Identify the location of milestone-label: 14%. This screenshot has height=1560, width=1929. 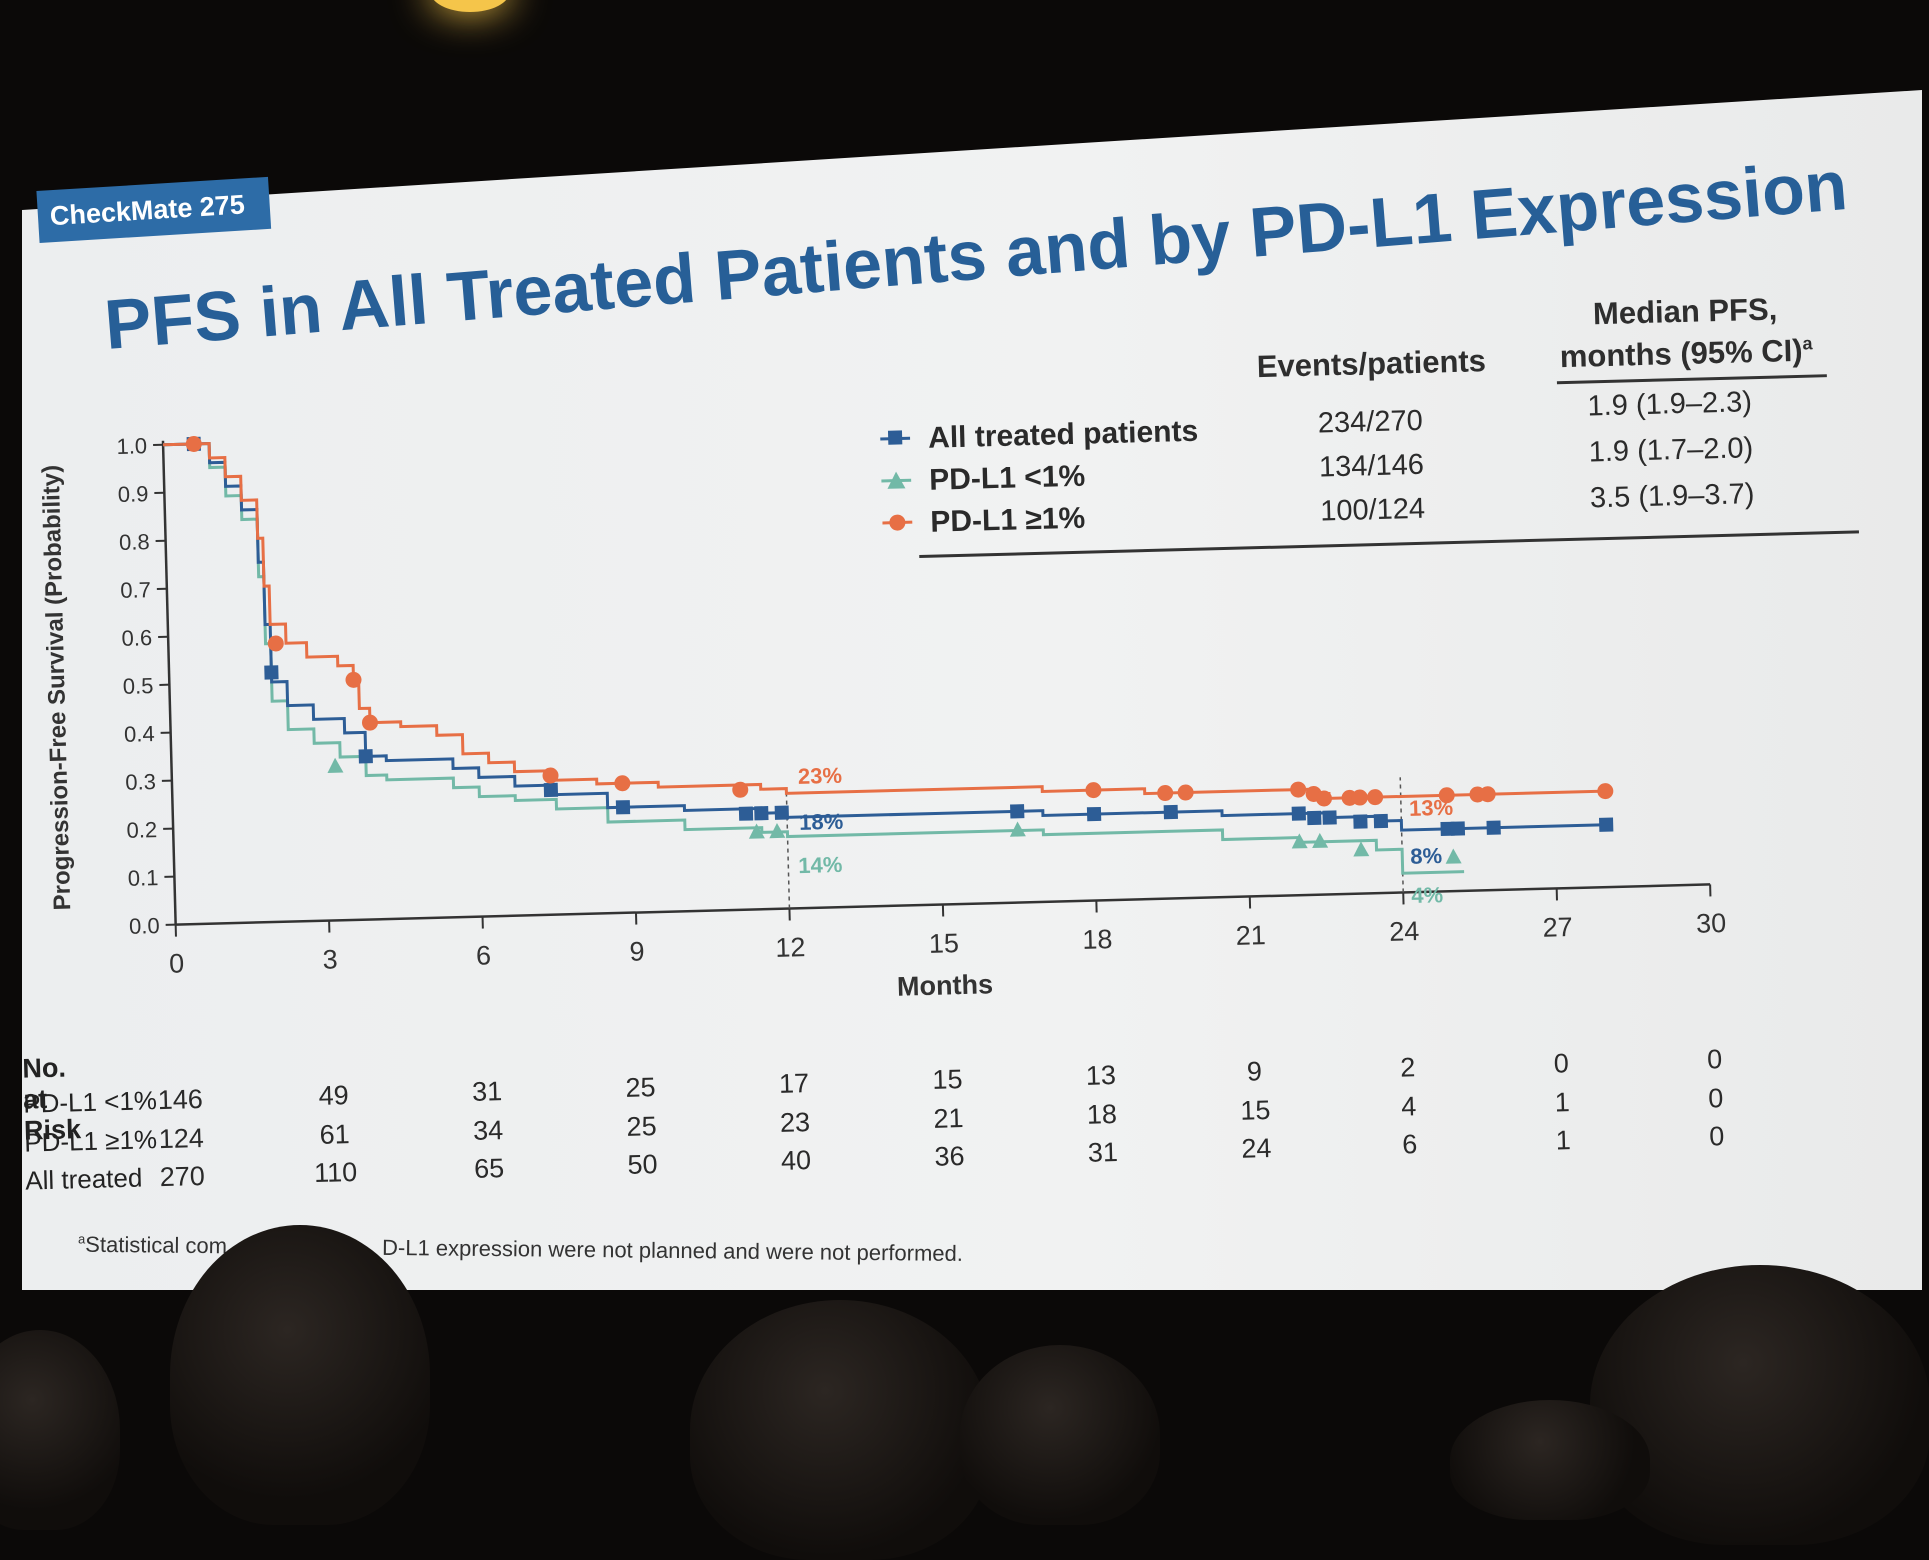
(820, 865).